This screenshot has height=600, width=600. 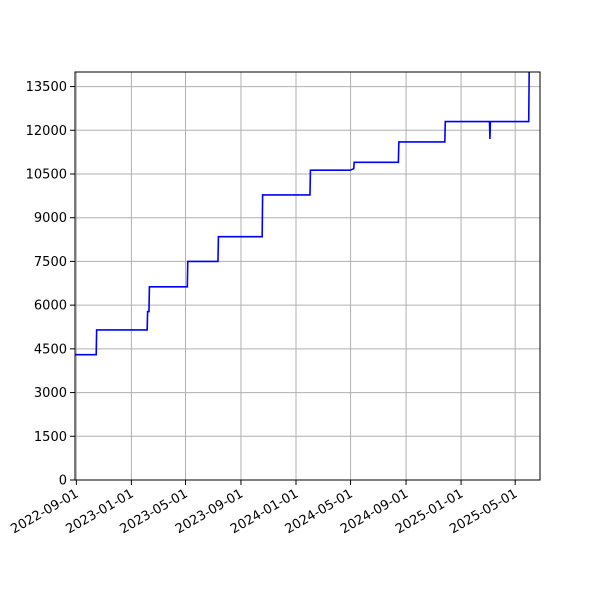 I want to click on y-tick-label: 7500, so click(x=50, y=262).